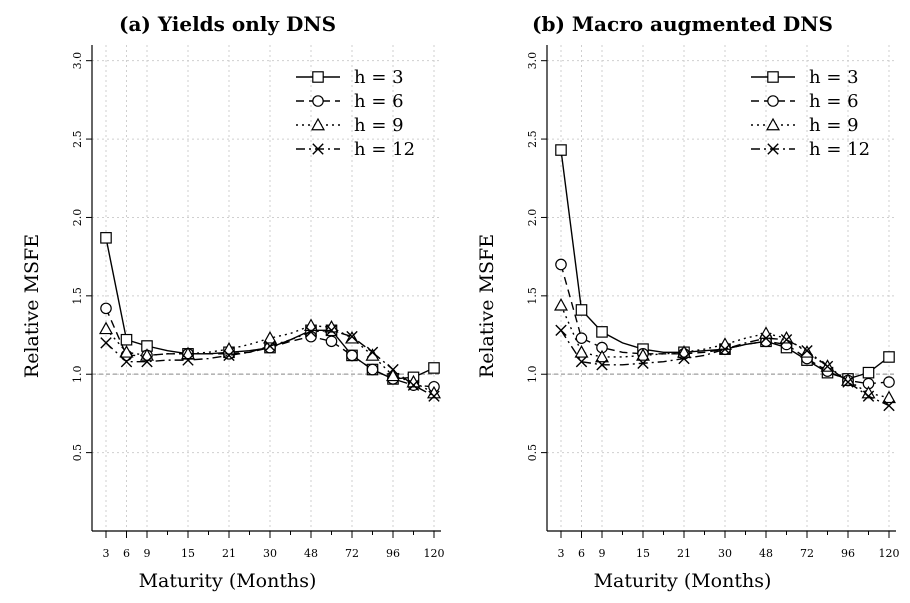 The image size is (910, 603). I want to click on chart-title: (a) Yields only DNS, so click(227, 24).